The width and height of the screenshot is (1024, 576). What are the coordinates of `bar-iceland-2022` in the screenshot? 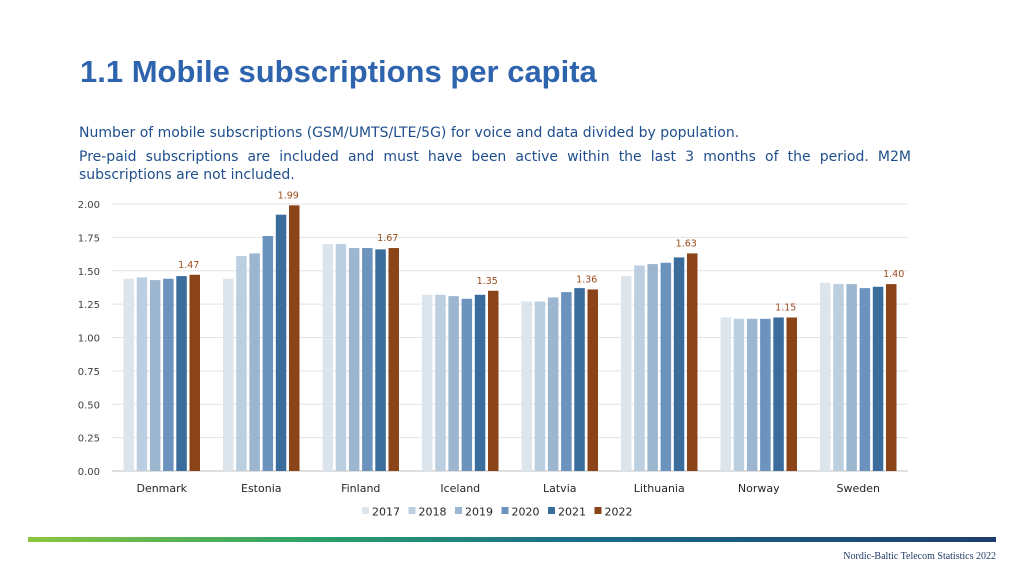 It's located at (493, 380).